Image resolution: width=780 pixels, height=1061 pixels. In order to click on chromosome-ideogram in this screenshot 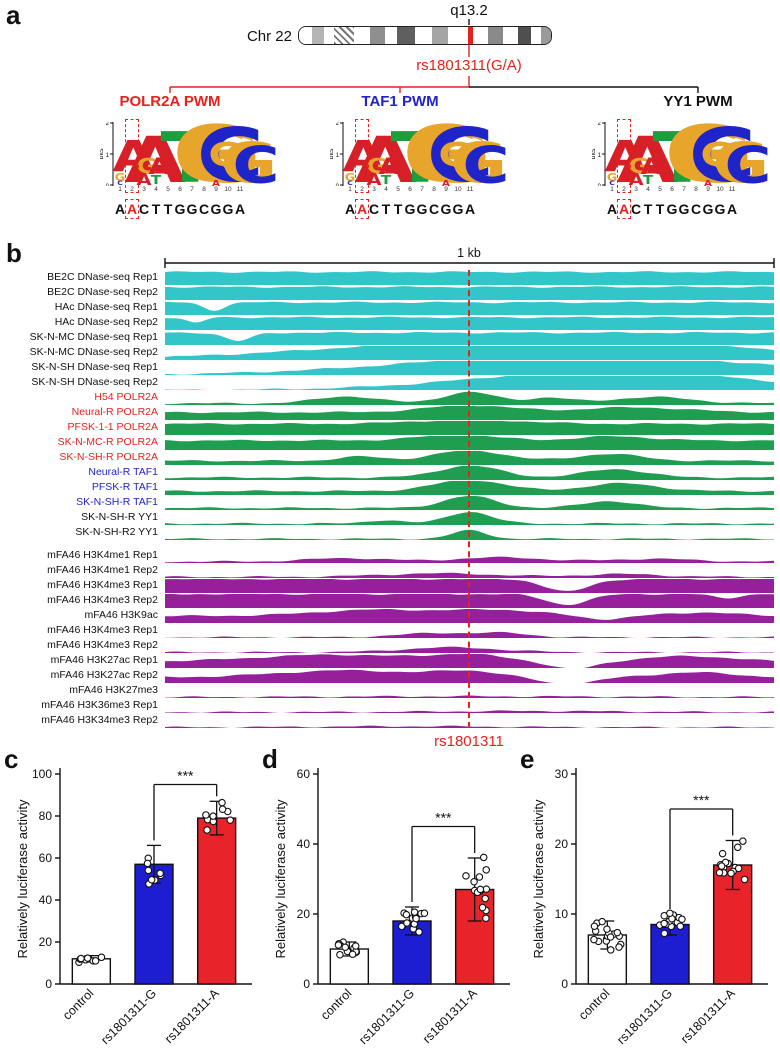, I will do `click(425, 35)`.